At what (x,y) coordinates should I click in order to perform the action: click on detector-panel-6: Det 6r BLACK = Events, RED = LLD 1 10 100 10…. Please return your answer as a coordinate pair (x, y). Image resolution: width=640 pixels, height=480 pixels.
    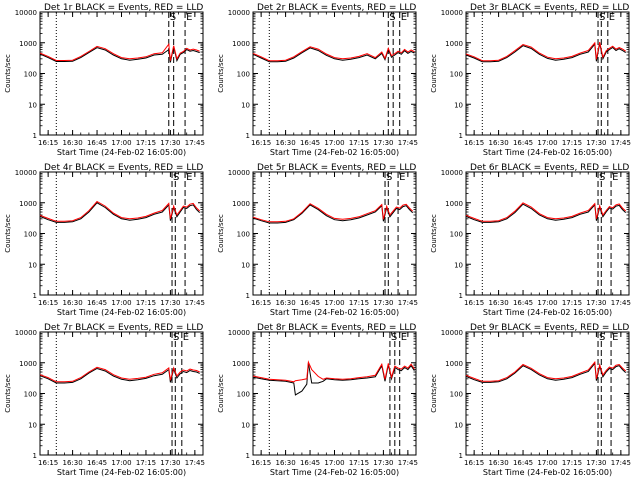
    Looking at the image, I should click on (530, 240).